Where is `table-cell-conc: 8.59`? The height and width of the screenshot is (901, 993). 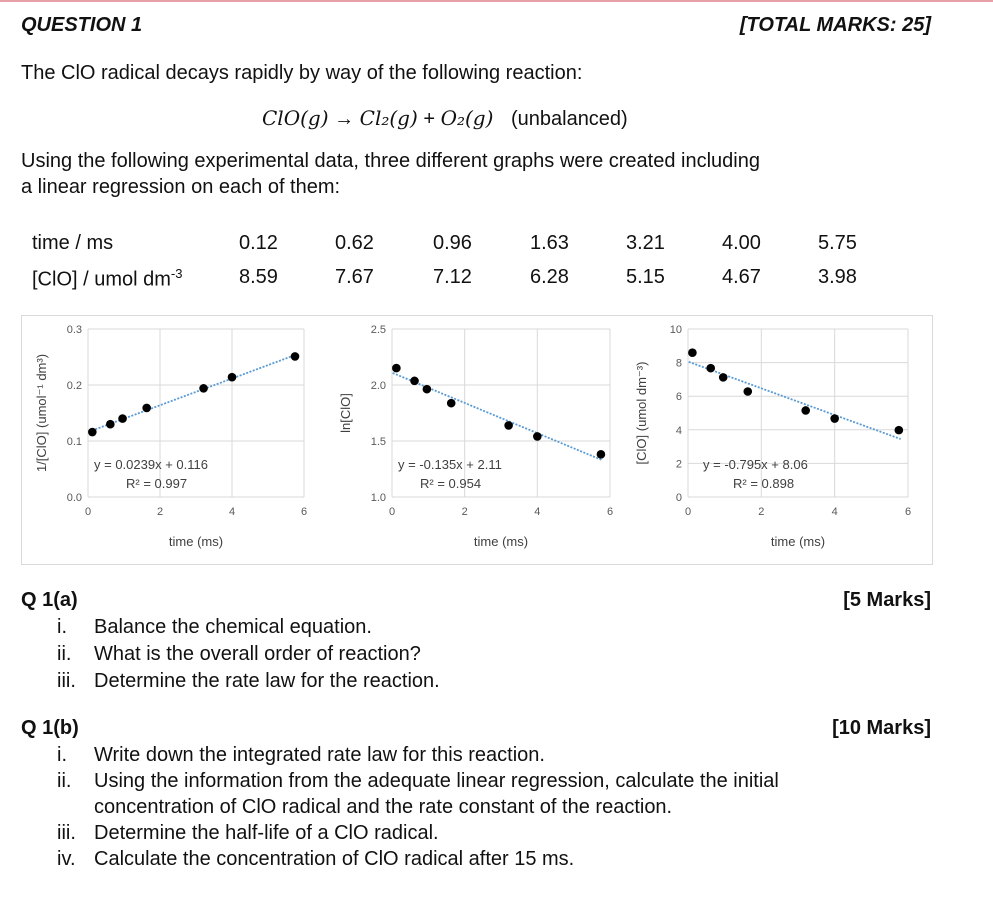 table-cell-conc: 8.59 is located at coordinates (258, 277).